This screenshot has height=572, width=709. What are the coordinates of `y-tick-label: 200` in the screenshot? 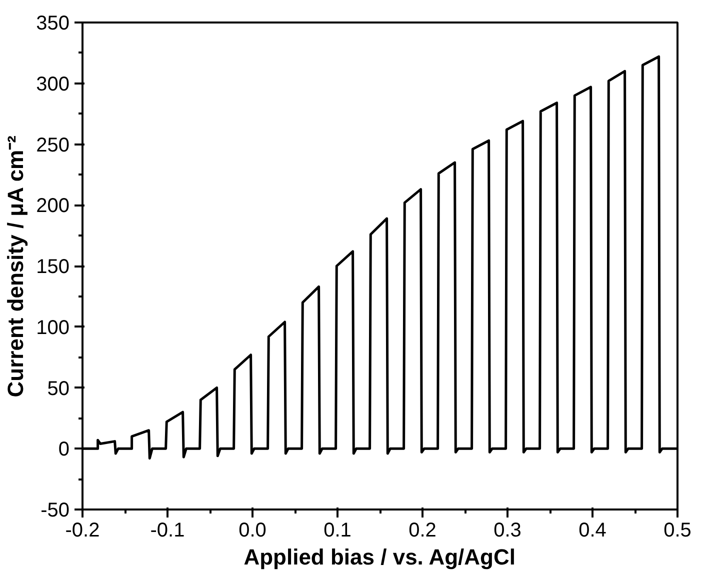 It's located at (53, 206).